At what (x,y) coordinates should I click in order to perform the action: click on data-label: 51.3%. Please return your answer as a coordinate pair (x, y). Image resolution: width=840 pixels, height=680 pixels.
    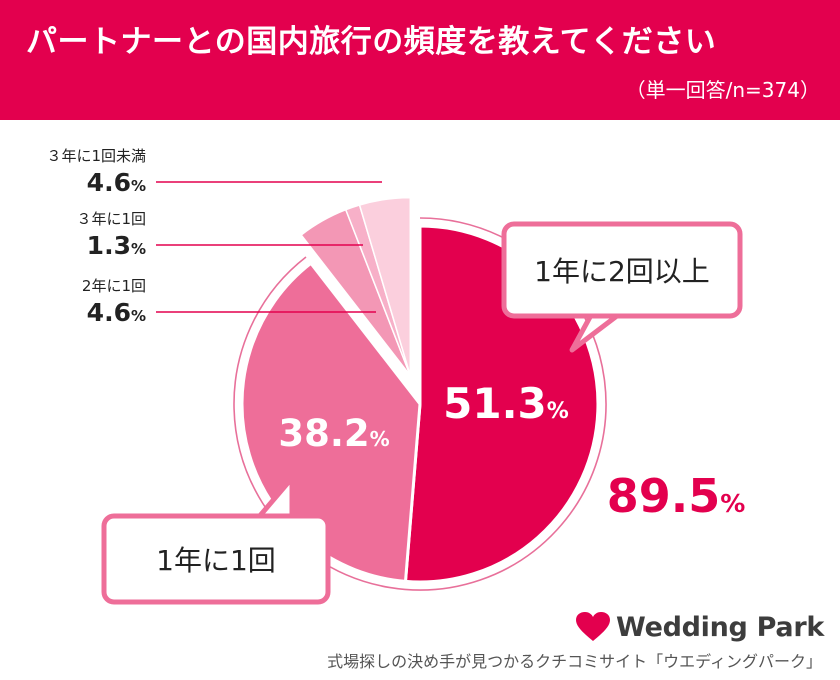
    Looking at the image, I should click on (506, 403).